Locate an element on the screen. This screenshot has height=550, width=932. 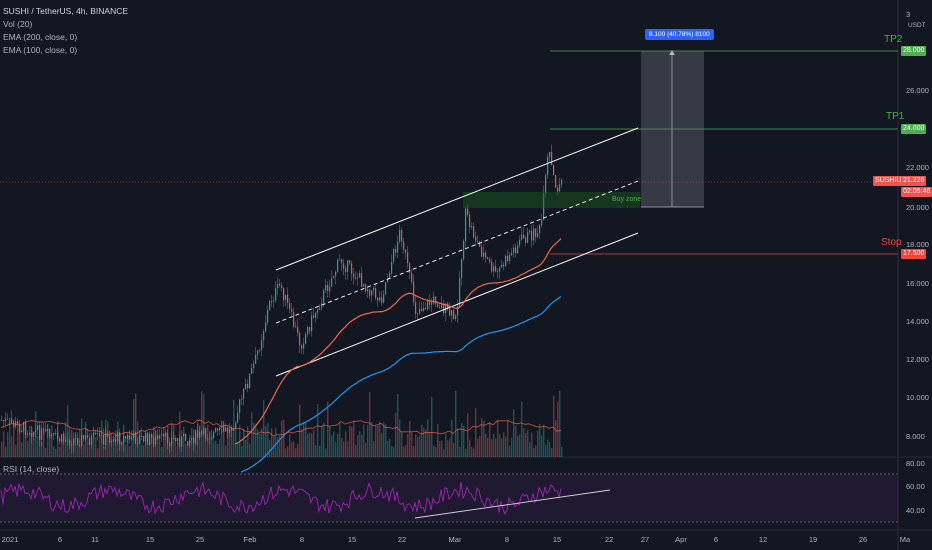
stop-label: Stop is located at coordinates (891, 242).